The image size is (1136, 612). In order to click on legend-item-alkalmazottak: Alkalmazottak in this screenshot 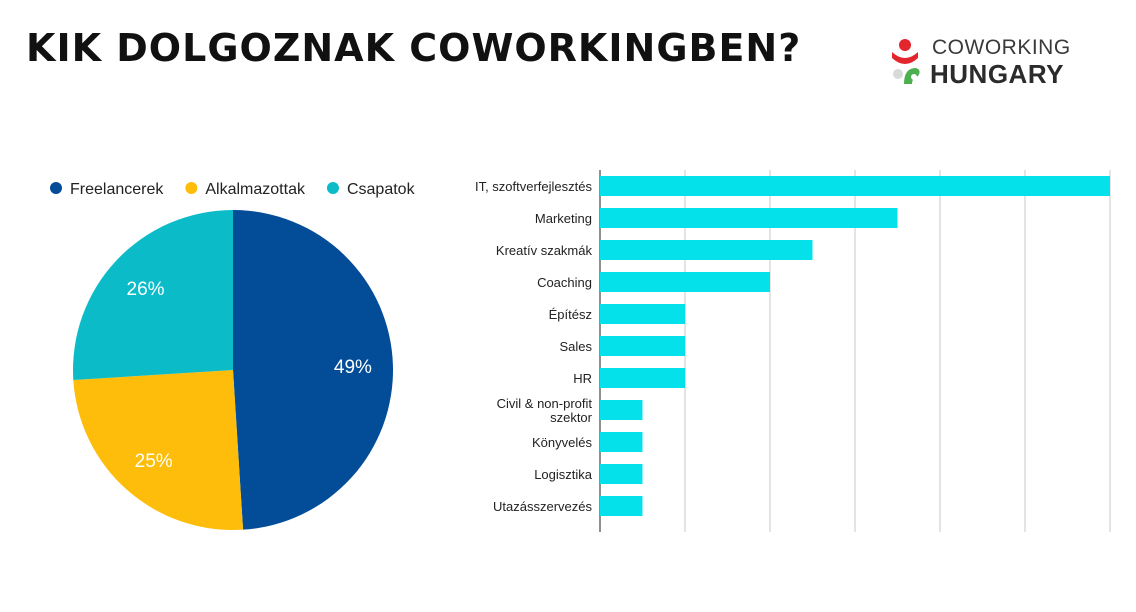, I will do `click(245, 189)`.